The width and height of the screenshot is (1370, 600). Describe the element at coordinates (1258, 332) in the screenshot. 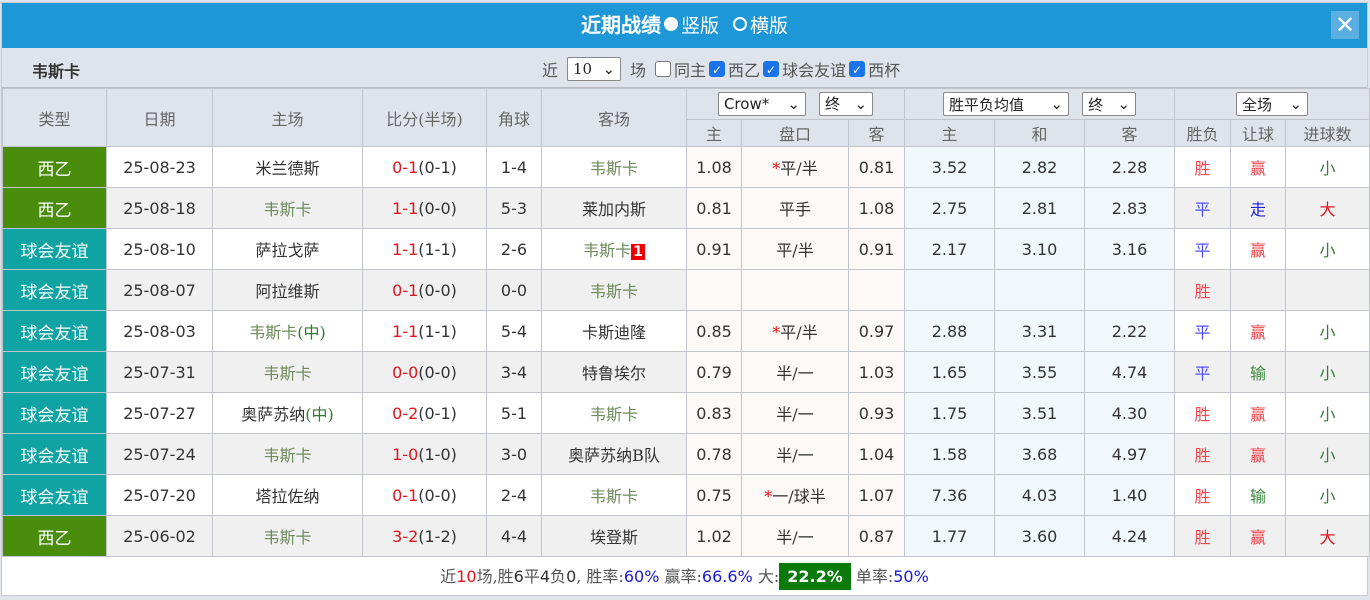

I see `hc-text: 赢` at that location.